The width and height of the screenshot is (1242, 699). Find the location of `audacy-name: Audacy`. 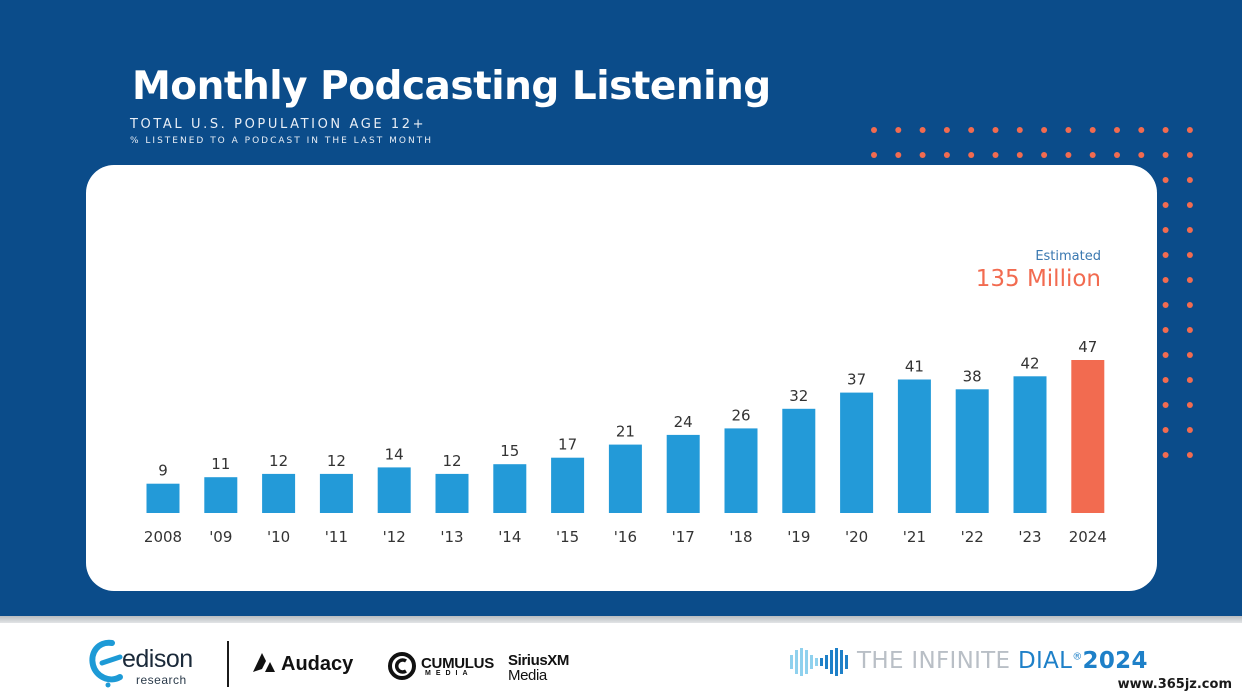

audacy-name: Audacy is located at coordinates (317, 664).